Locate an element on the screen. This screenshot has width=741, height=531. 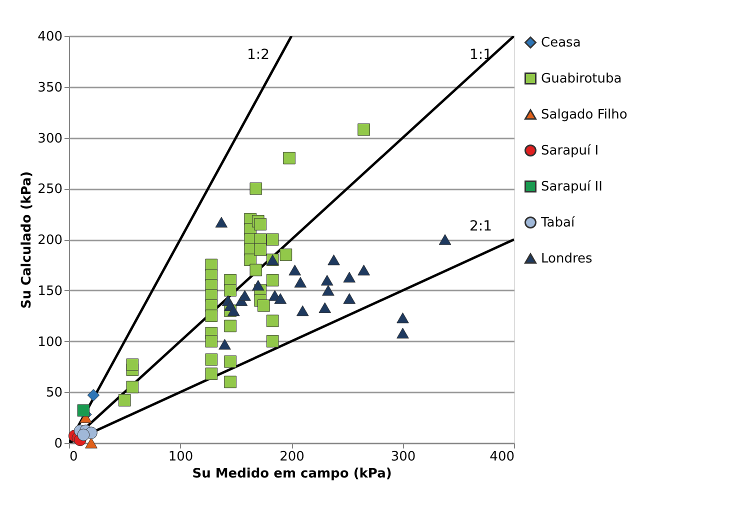
y-tick-label: 400 is located at coordinates (50, 37).